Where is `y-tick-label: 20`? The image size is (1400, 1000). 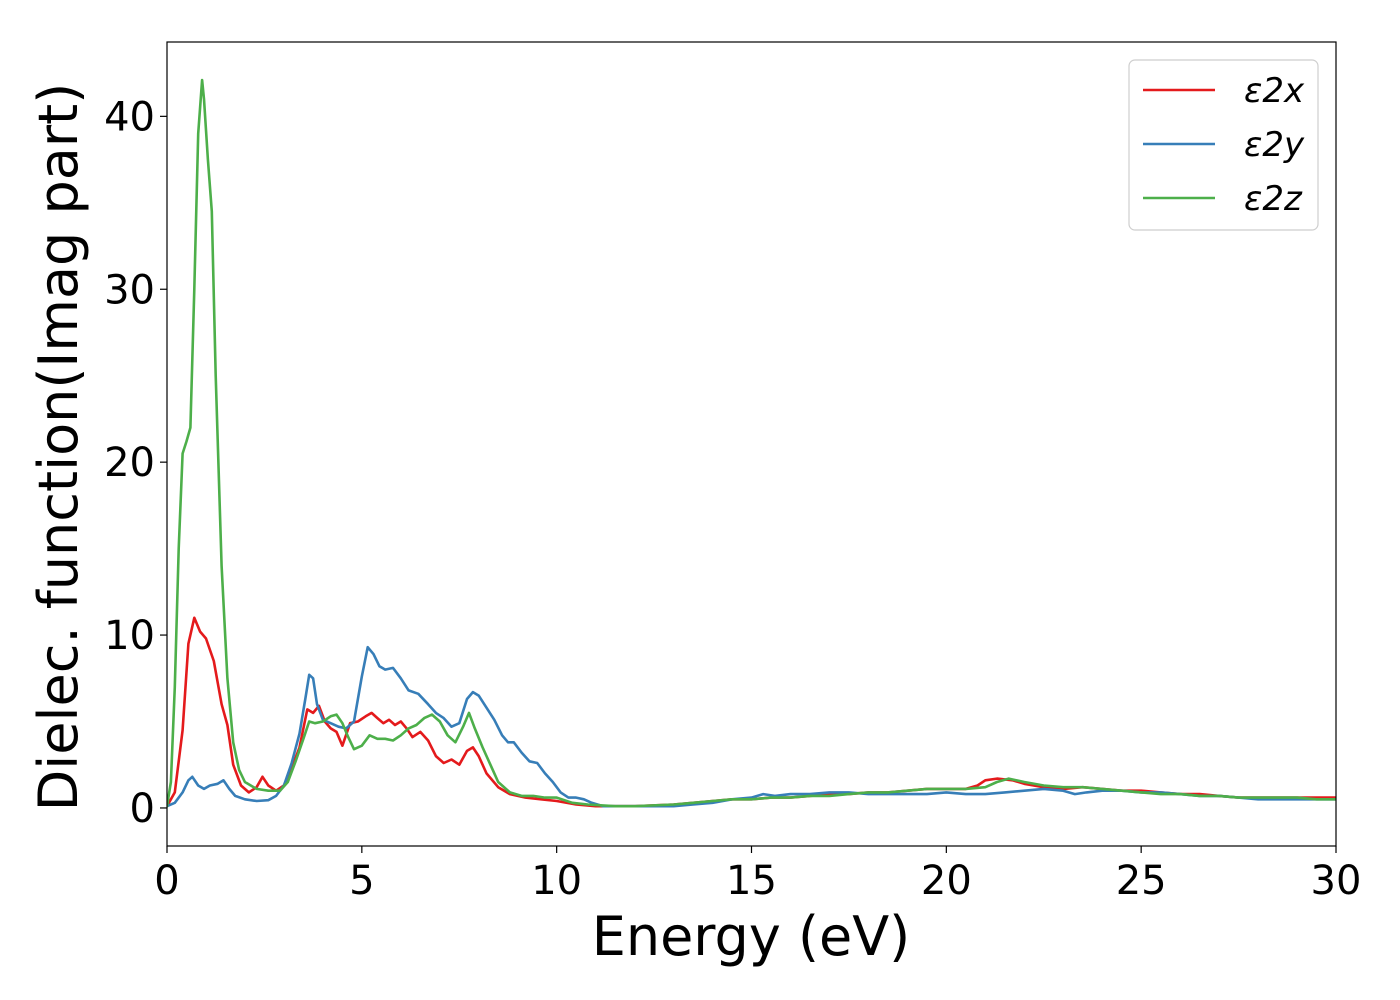 y-tick-label: 20 is located at coordinates (129, 463).